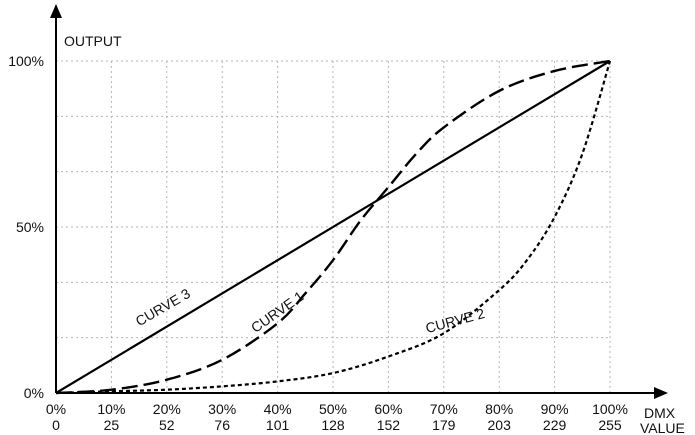 The height and width of the screenshot is (435, 695). What do you see at coordinates (555, 409) in the screenshot?
I see `x-tick-percent-label: 90%` at bounding box center [555, 409].